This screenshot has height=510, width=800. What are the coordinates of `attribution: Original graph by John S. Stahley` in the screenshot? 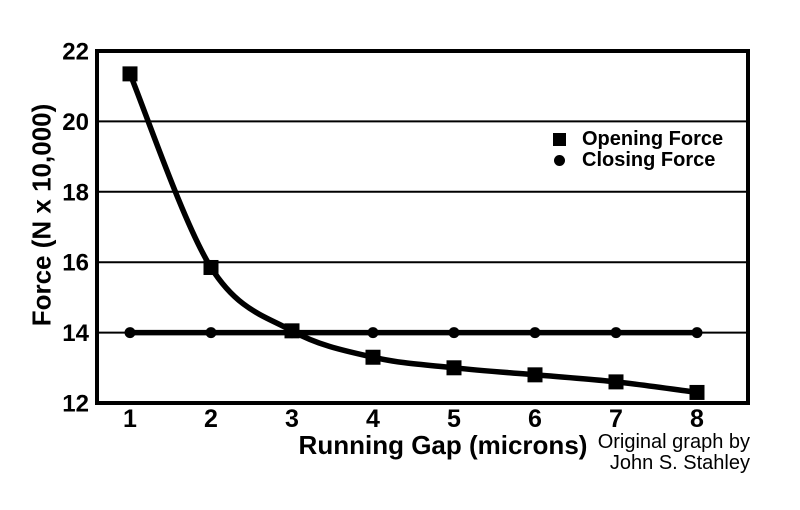 It's located at (674, 453).